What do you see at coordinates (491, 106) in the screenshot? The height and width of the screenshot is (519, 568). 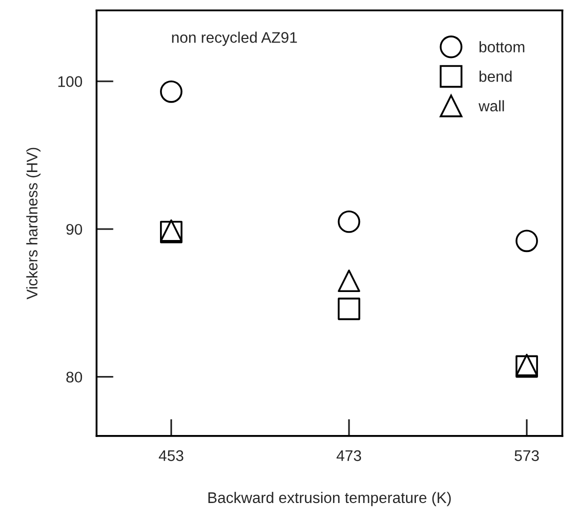 I see `legend-label: wall` at bounding box center [491, 106].